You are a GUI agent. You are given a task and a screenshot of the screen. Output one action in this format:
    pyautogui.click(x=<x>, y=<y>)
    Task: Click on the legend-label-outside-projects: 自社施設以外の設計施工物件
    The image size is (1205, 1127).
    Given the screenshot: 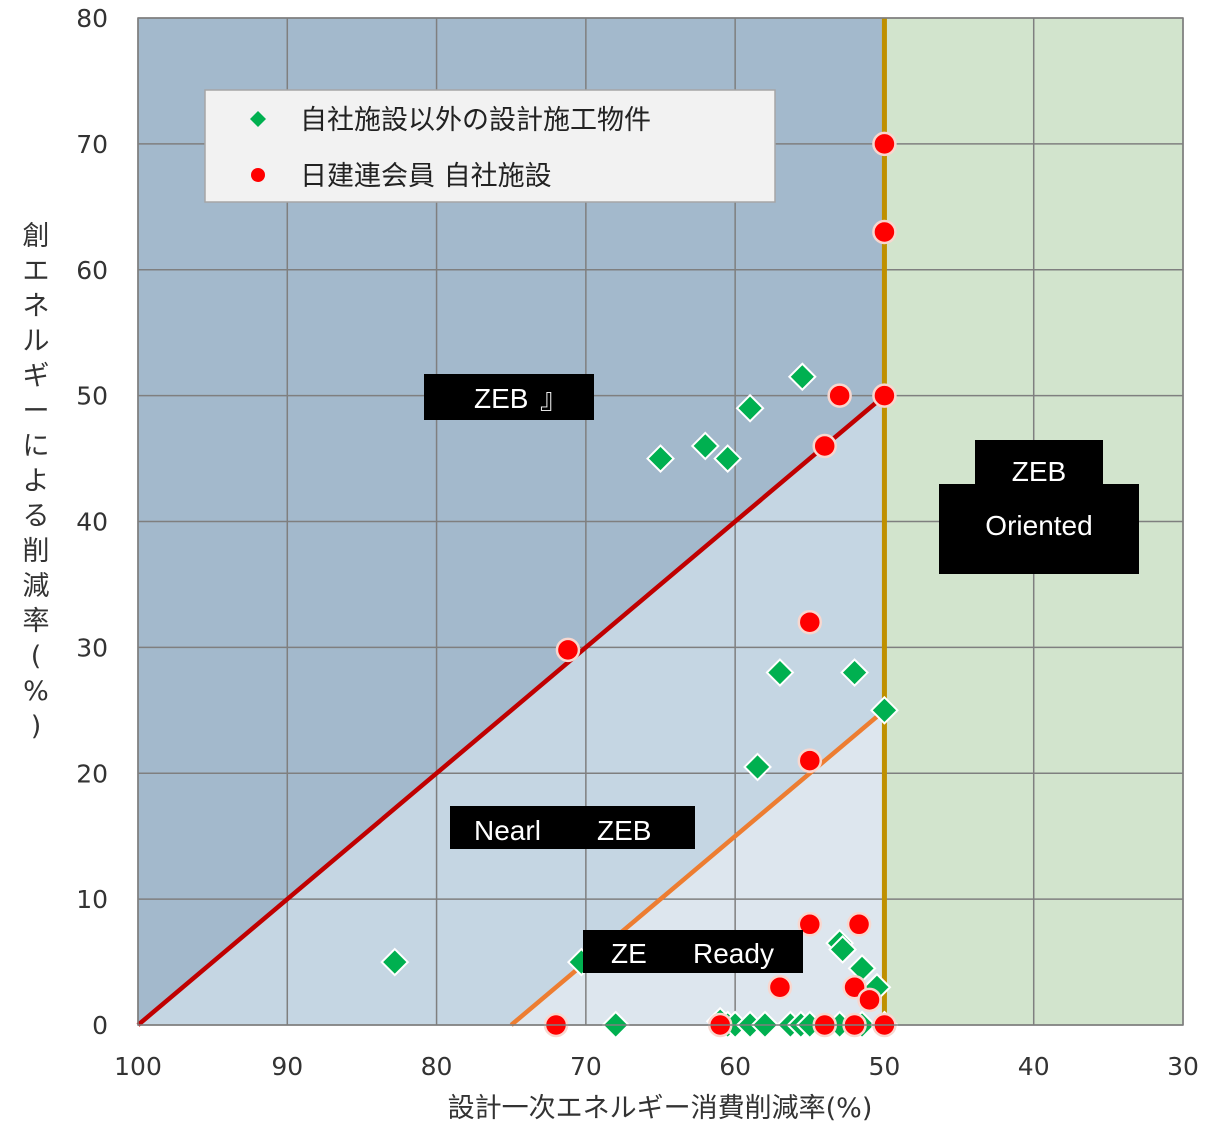 What is the action you would take?
    pyautogui.click(x=475, y=120)
    